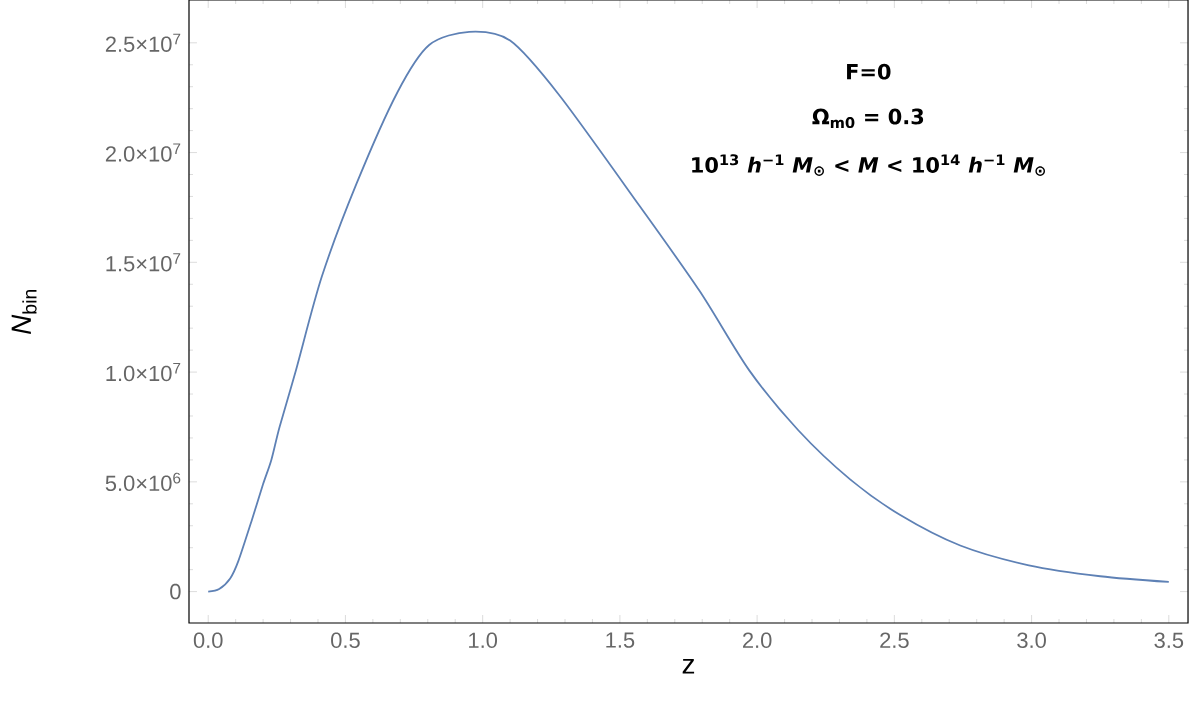  What do you see at coordinates (757, 640) in the screenshot?
I see `x-tick-label: 2.0` at bounding box center [757, 640].